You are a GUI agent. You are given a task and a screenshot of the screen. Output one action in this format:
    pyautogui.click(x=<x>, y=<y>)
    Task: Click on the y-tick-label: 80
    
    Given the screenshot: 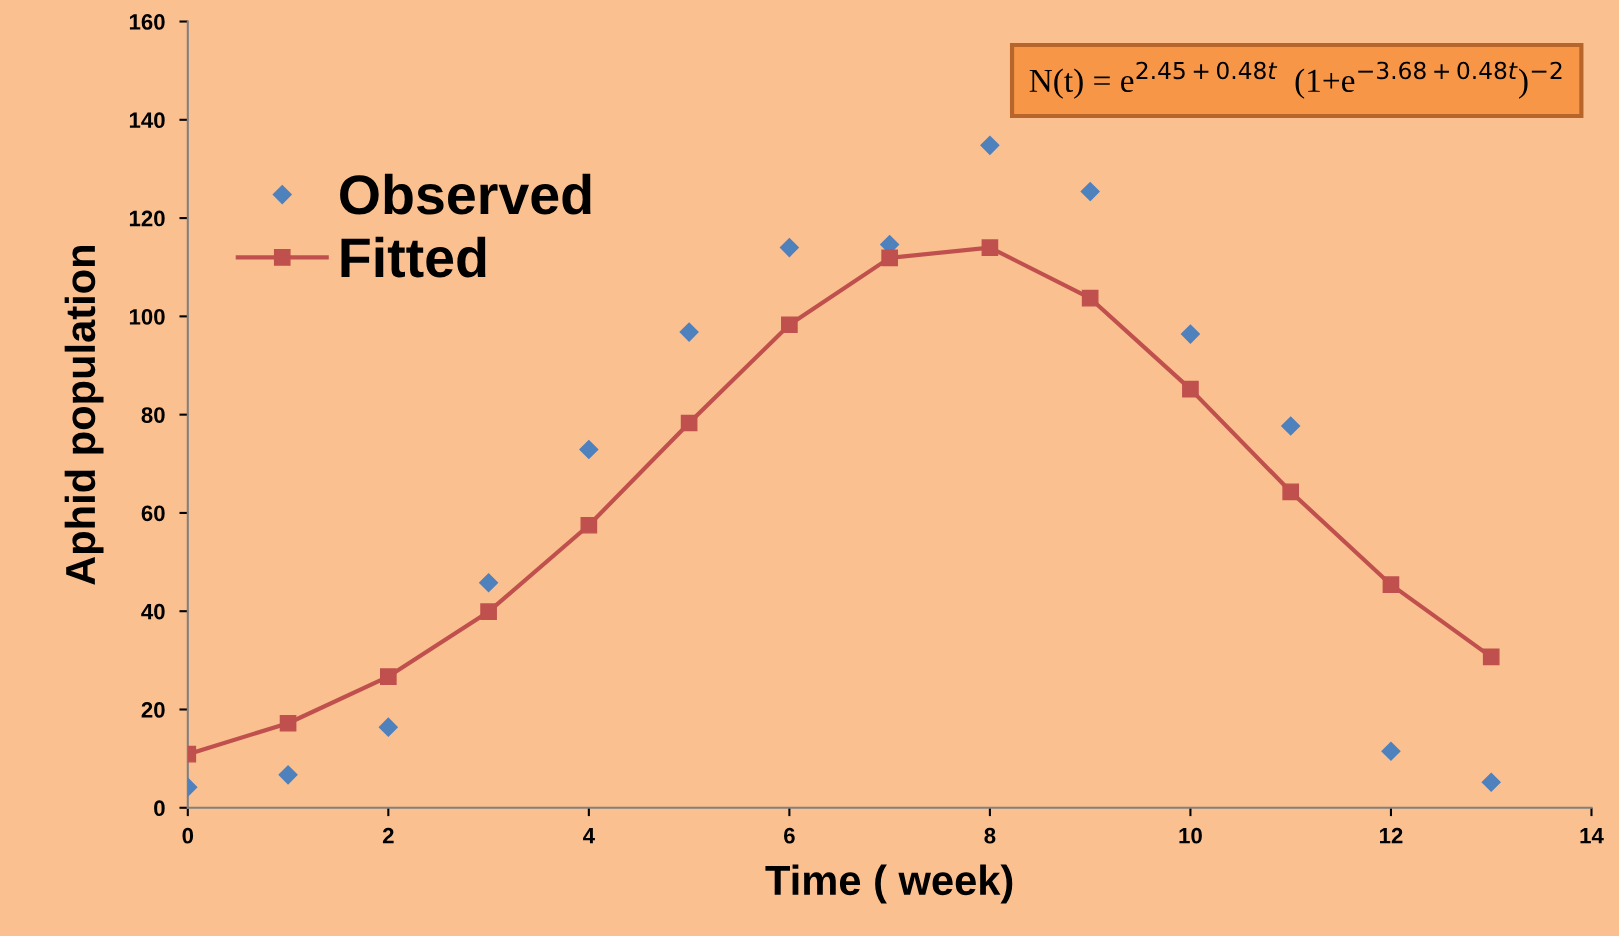 What is the action you would take?
    pyautogui.click(x=153, y=415)
    